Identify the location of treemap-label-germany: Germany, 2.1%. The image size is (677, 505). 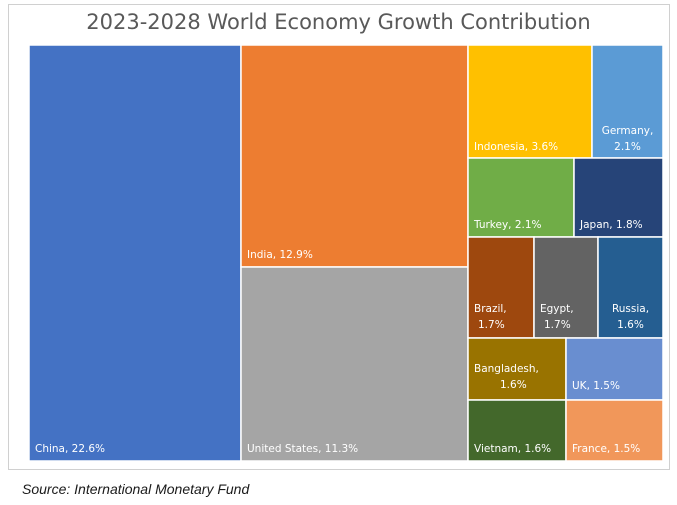
(628, 139).